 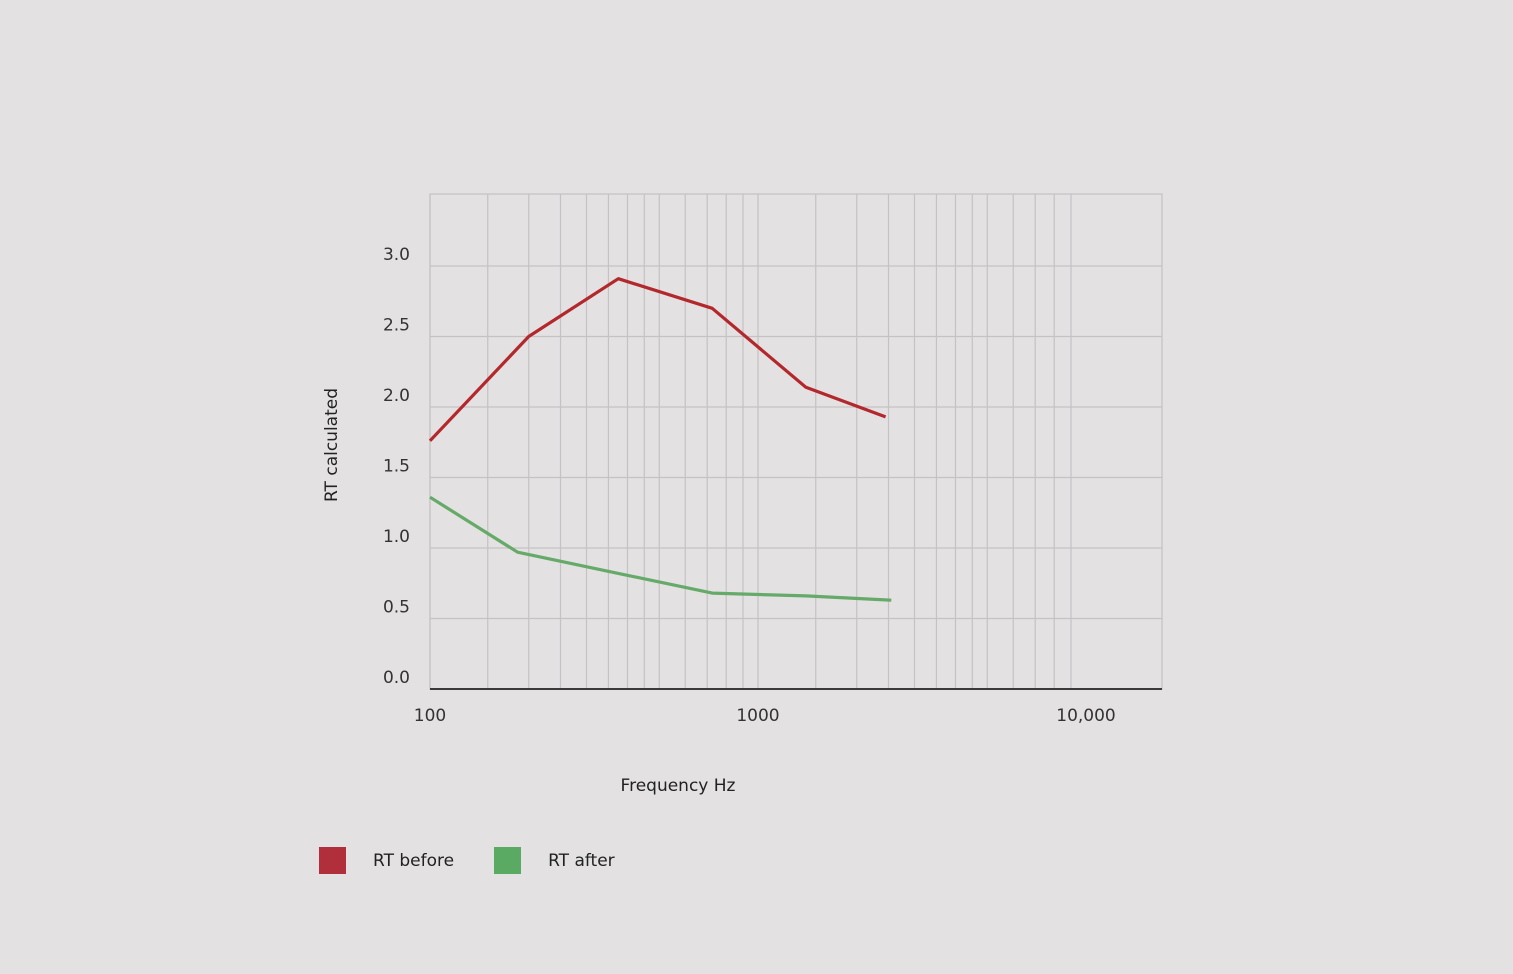 I want to click on legend: RT before RT after, so click(x=487, y=860).